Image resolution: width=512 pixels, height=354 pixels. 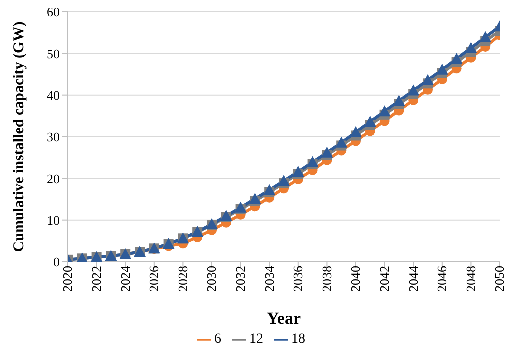 I want to click on x-tick-label: 2026, so click(x=154, y=279).